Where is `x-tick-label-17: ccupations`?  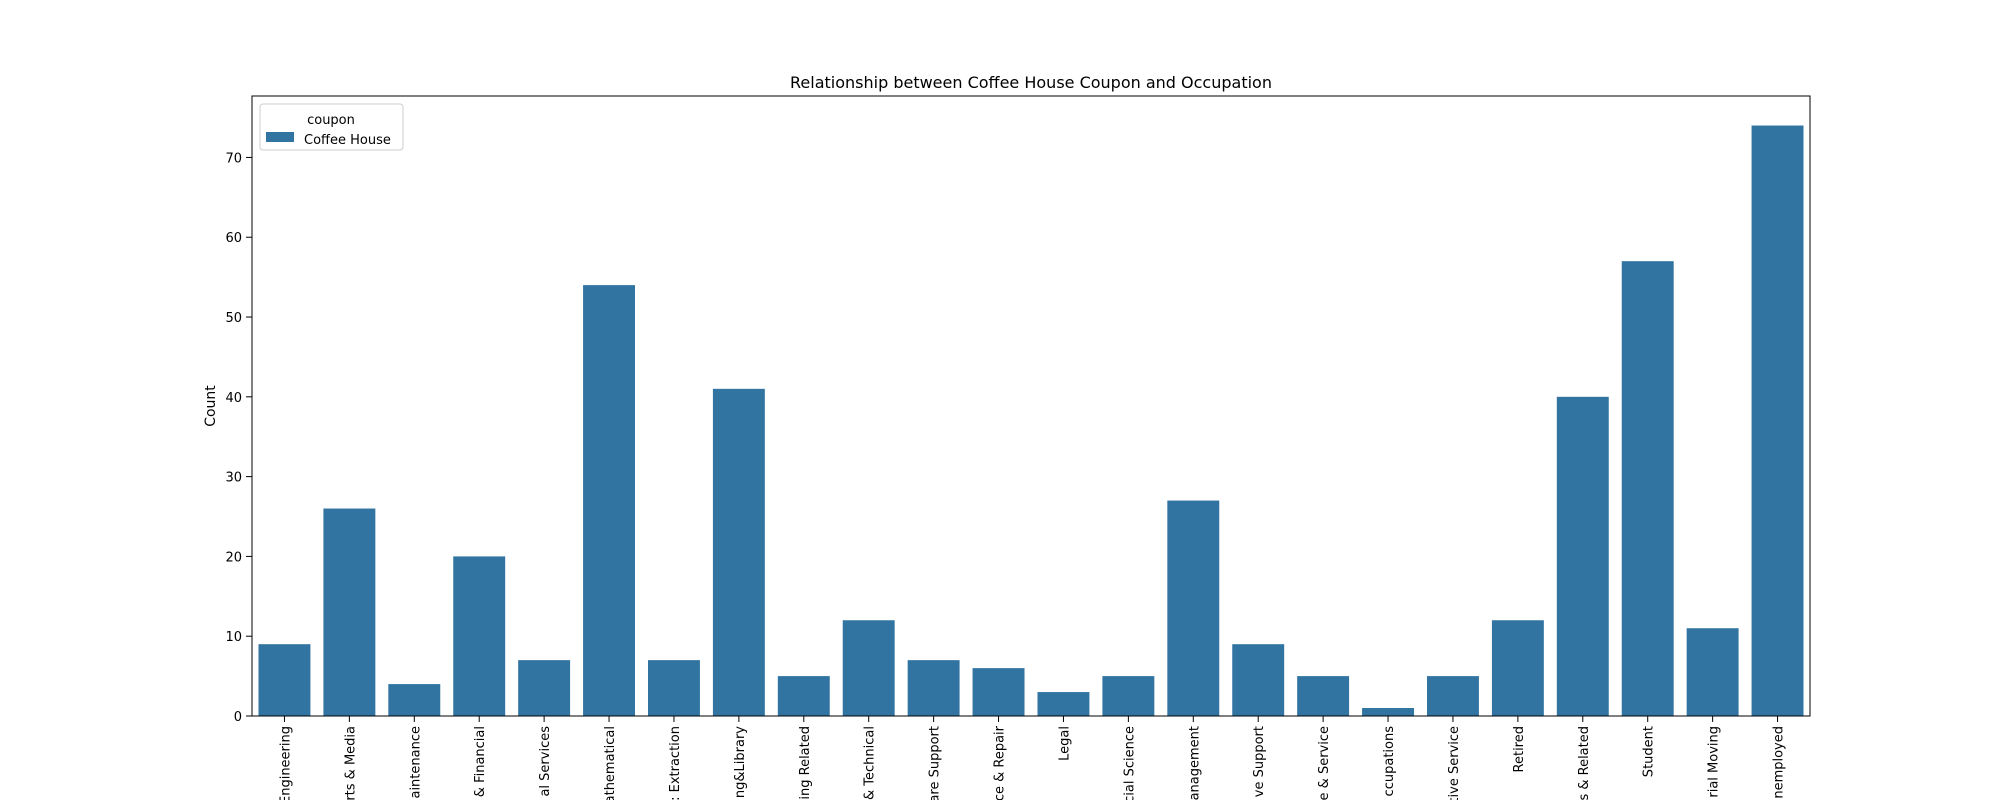 x-tick-label-17: ccupations is located at coordinates (1389, 761).